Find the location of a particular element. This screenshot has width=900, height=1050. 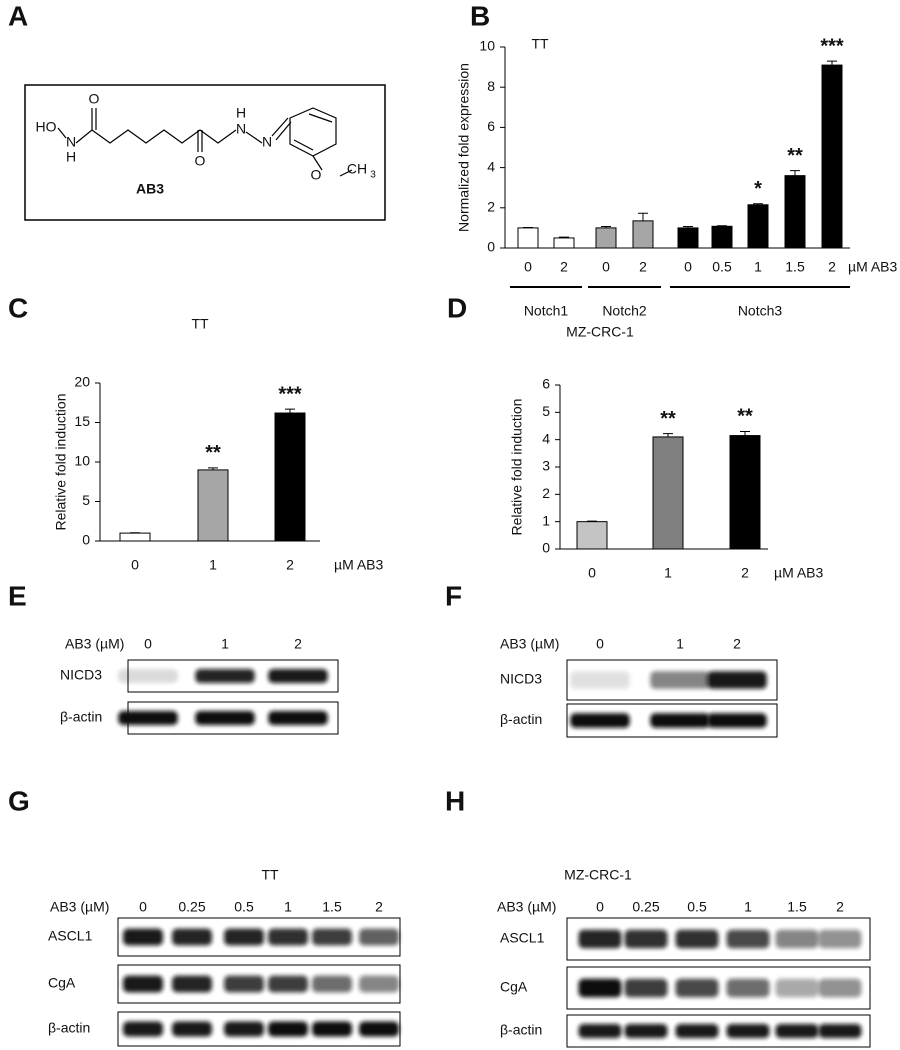

group-label: Notch1 is located at coordinates (546, 311).